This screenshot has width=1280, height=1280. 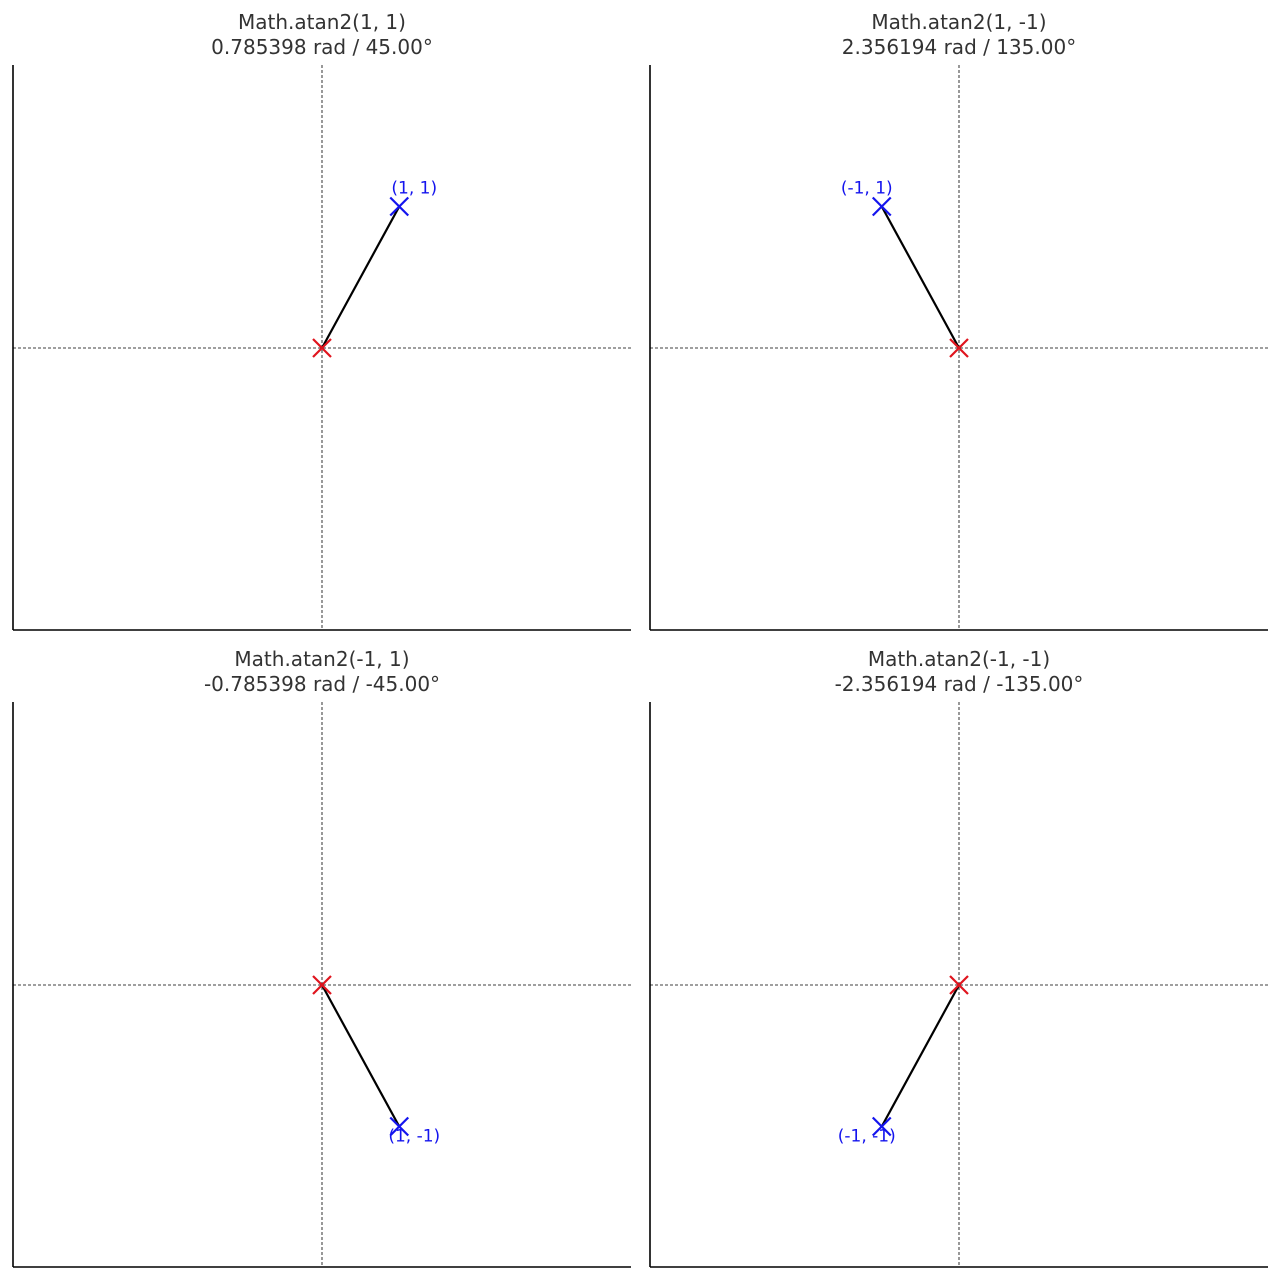 What do you see at coordinates (322, 47) in the screenshot?
I see `subplot-subtitle: 0.785398 rad / 45.00°` at bounding box center [322, 47].